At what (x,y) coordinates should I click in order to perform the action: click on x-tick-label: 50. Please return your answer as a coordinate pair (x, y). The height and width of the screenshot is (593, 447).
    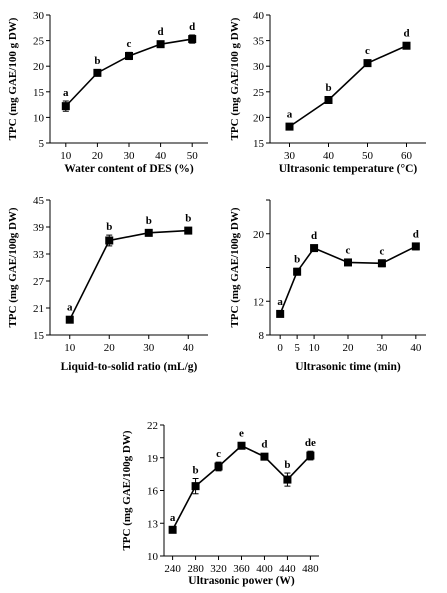
    Looking at the image, I should click on (368, 156).